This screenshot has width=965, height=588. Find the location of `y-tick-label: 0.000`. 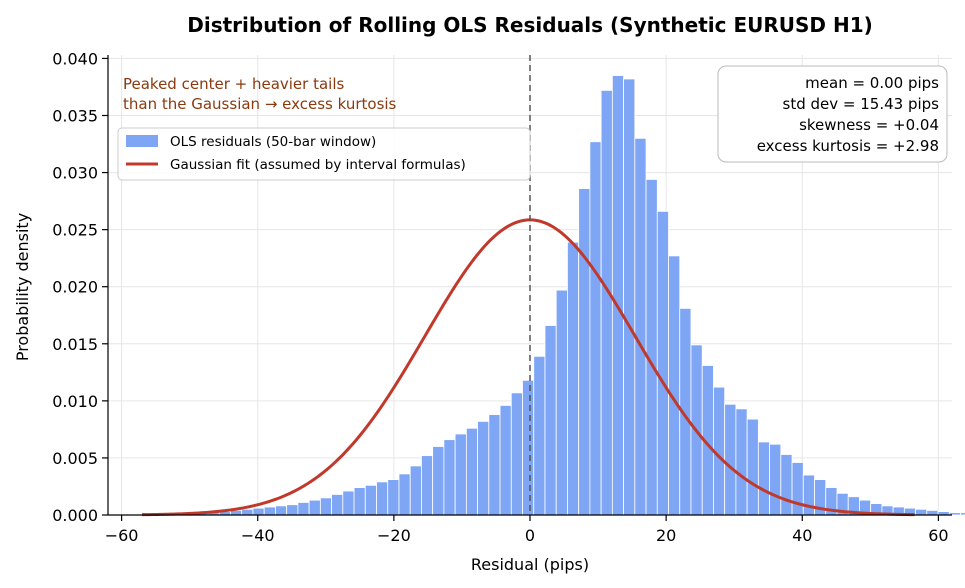

y-tick-label: 0.000 is located at coordinates (75, 515).